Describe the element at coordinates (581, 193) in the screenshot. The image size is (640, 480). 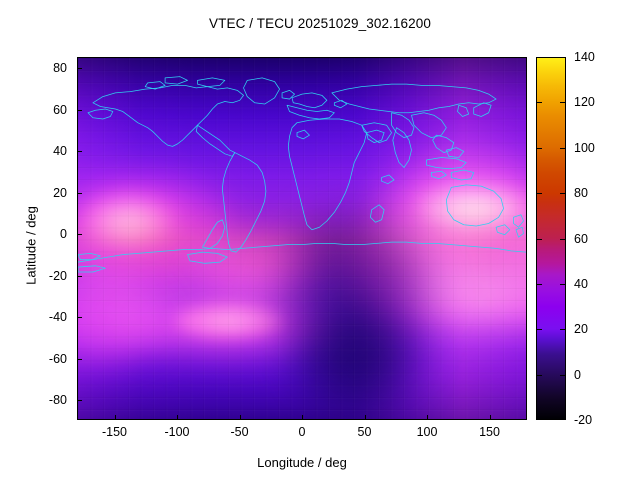
I see `colorbar-tick-label: 80` at that location.